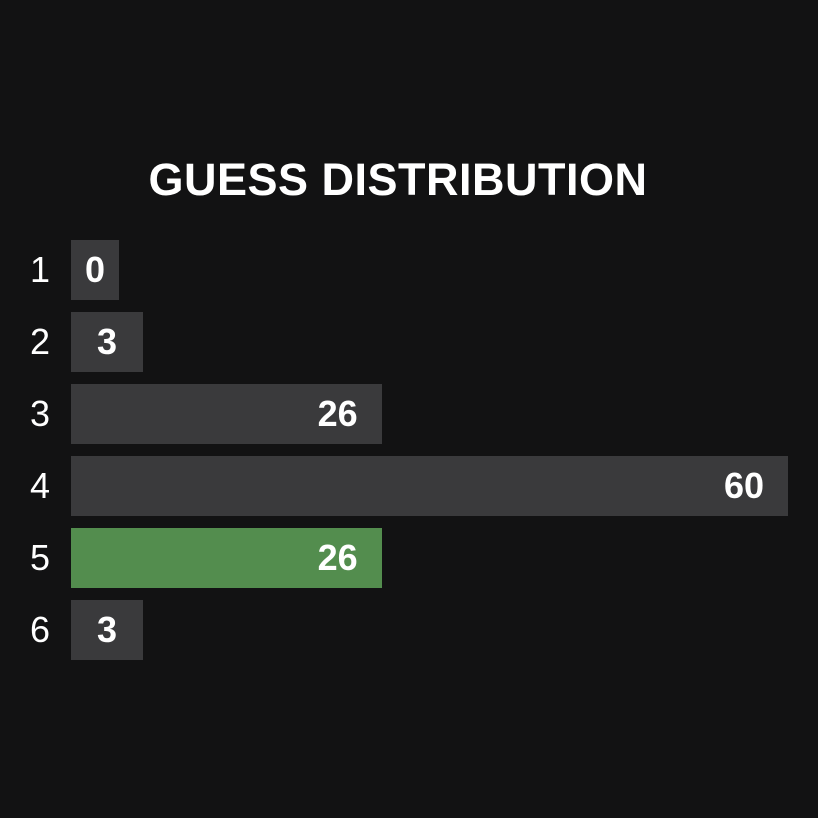 The width and height of the screenshot is (818, 818). Describe the element at coordinates (40, 413) in the screenshot. I see `guess-number-label: 3` at that location.